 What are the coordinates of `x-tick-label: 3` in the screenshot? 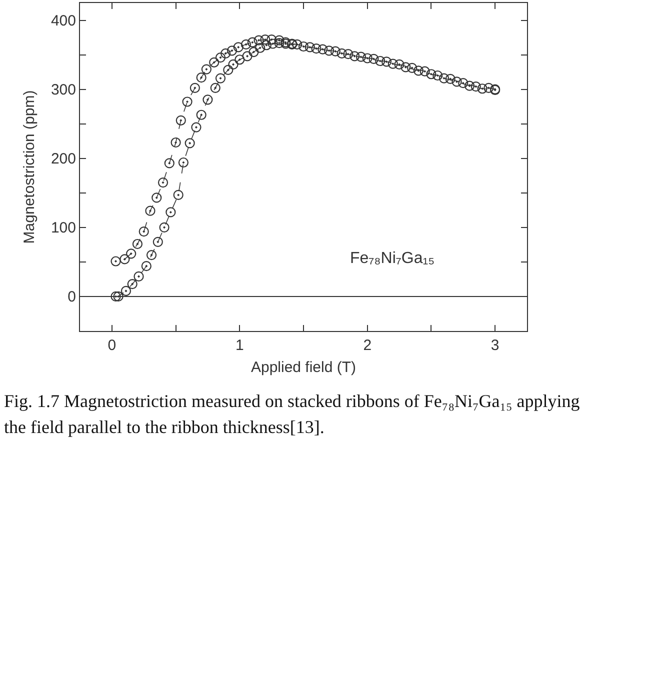 It's located at (495, 345).